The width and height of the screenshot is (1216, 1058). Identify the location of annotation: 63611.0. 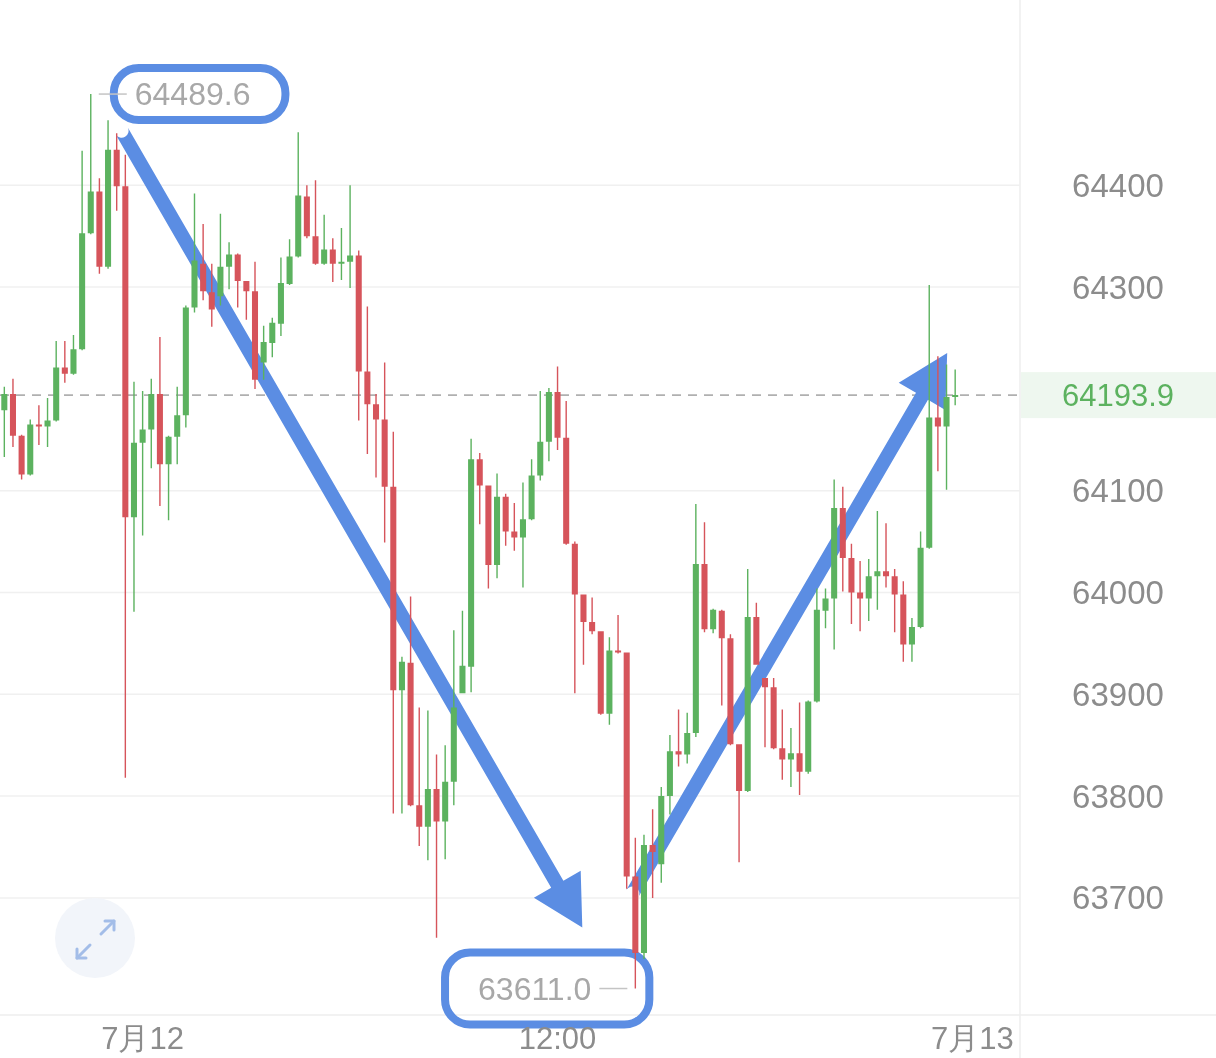
(535, 988).